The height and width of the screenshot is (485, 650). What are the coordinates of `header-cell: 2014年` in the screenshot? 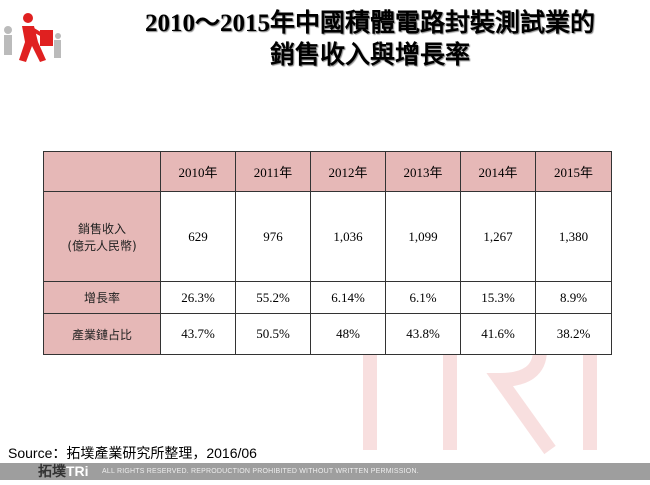 It's located at (498, 171).